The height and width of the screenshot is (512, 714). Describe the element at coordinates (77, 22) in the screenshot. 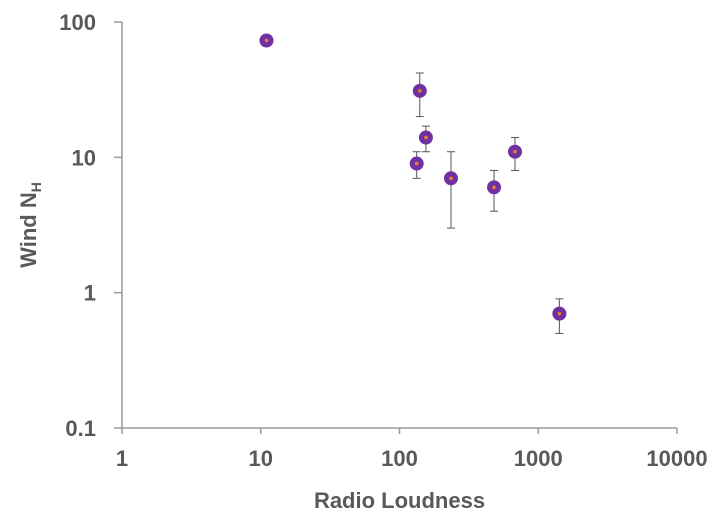

I see `y-tick-label: 100` at that location.